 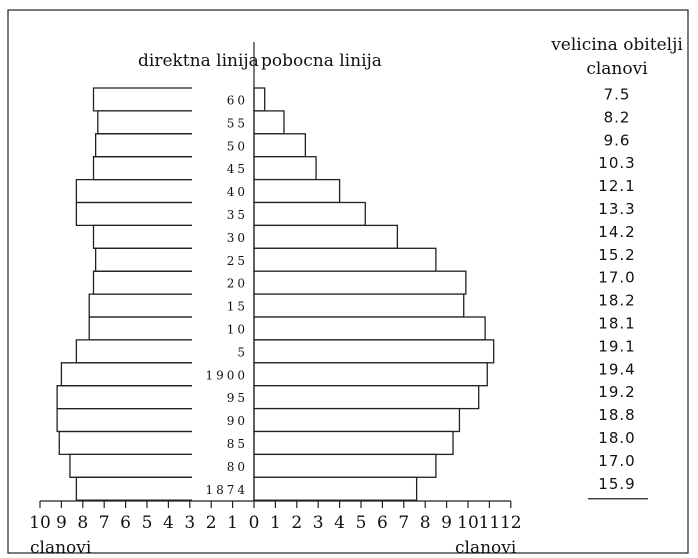 I want to click on family-size-value: 18.0, so click(x=616, y=438).